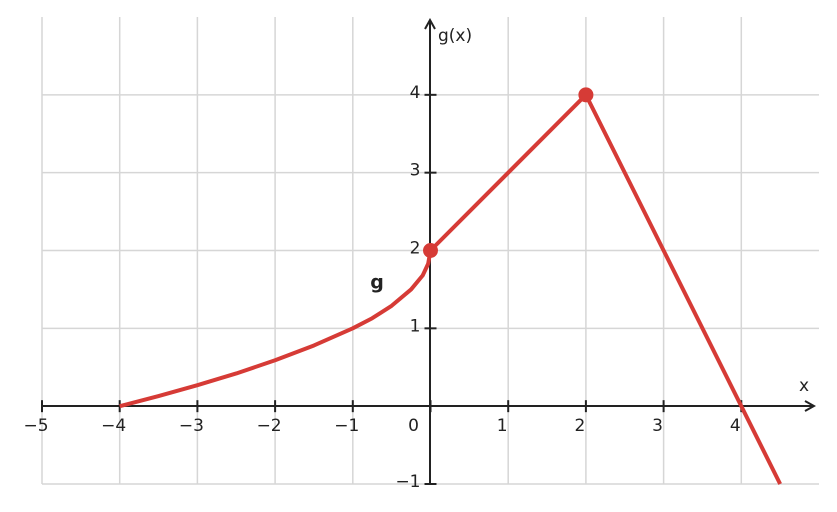  Describe the element at coordinates (415, 93) in the screenshot. I see `y-tick-label: 4` at that location.